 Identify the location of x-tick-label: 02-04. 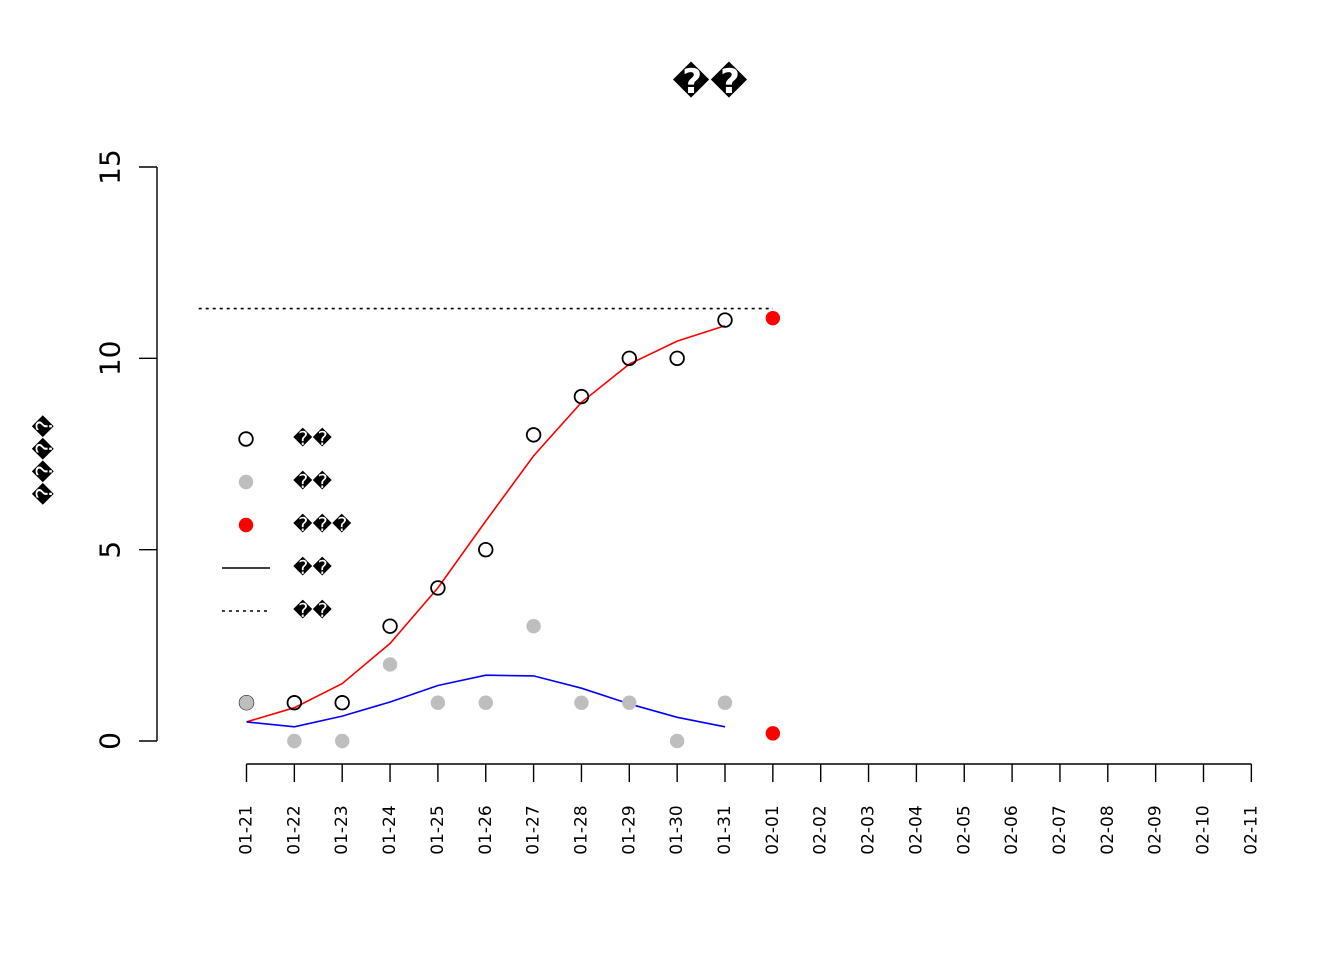
(916, 829).